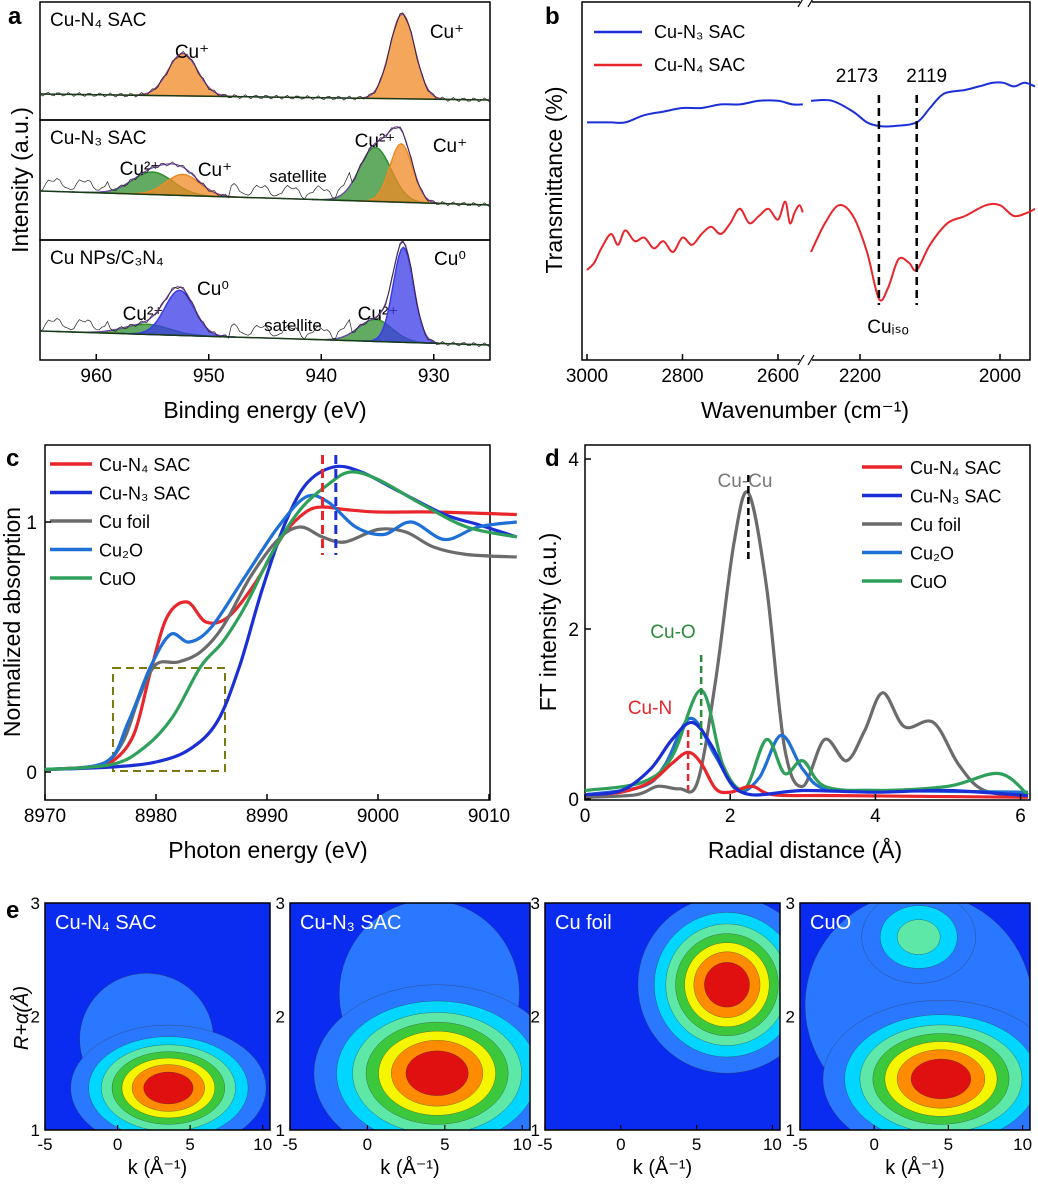 Image resolution: width=1038 pixels, height=1189 pixels. Describe the element at coordinates (806, 3) in the screenshot. I see `b-axis-break-top` at that location.